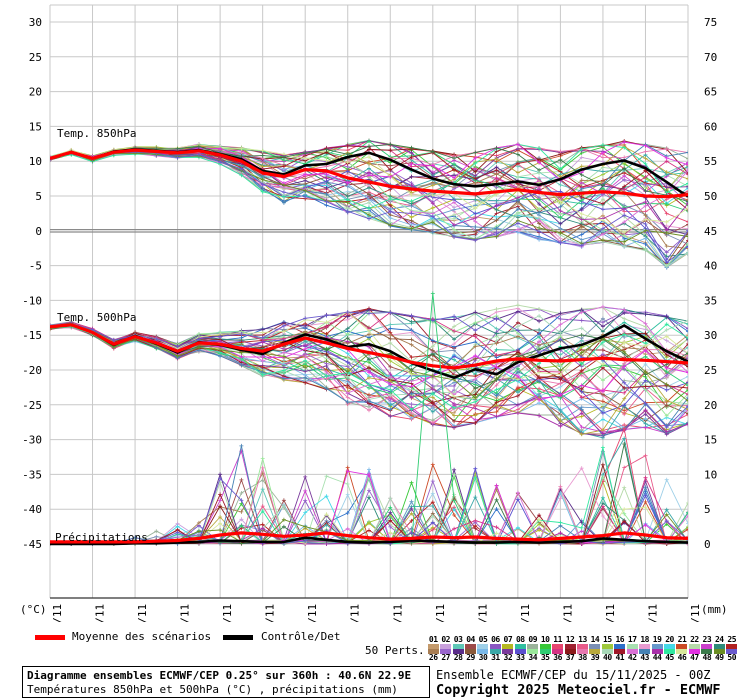  Describe the element at coordinates (445, 648) in the screenshot. I see `pert-legend-column: 02 27` at that location.